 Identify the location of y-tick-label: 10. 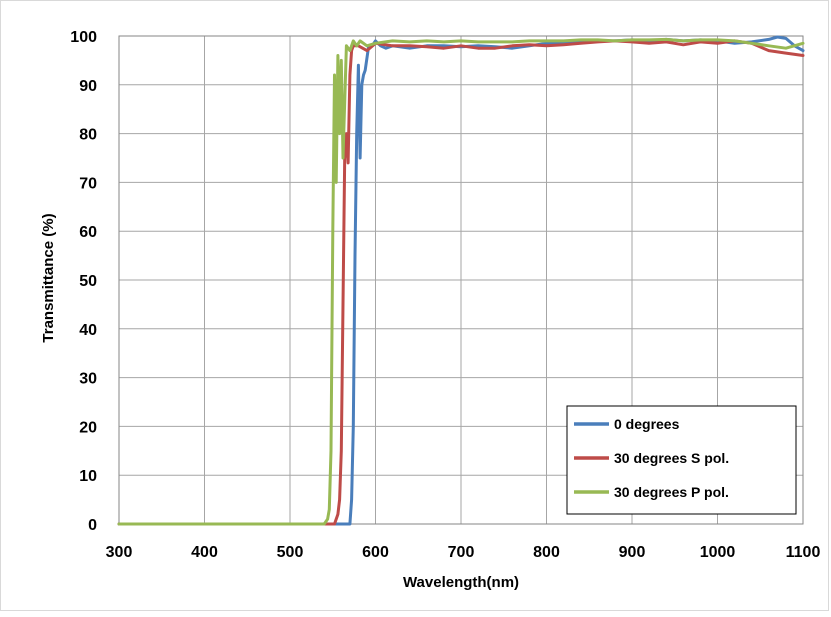
(88, 476).